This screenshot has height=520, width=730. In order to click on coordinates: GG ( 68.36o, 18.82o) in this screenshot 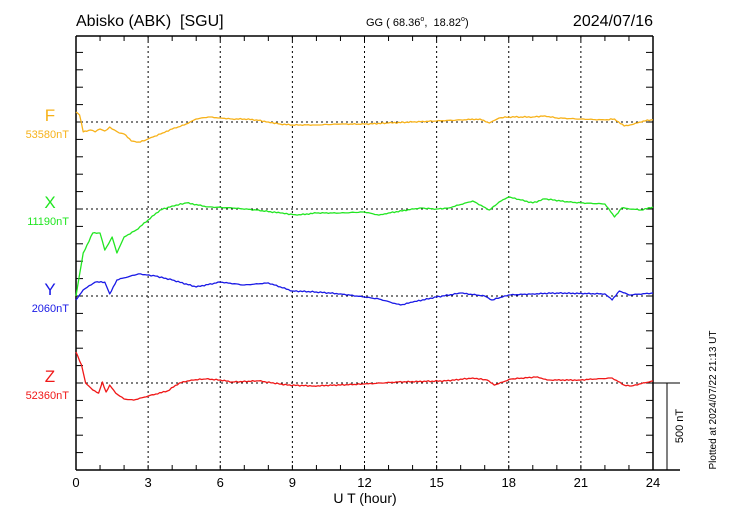, I will do `click(417, 22)`.